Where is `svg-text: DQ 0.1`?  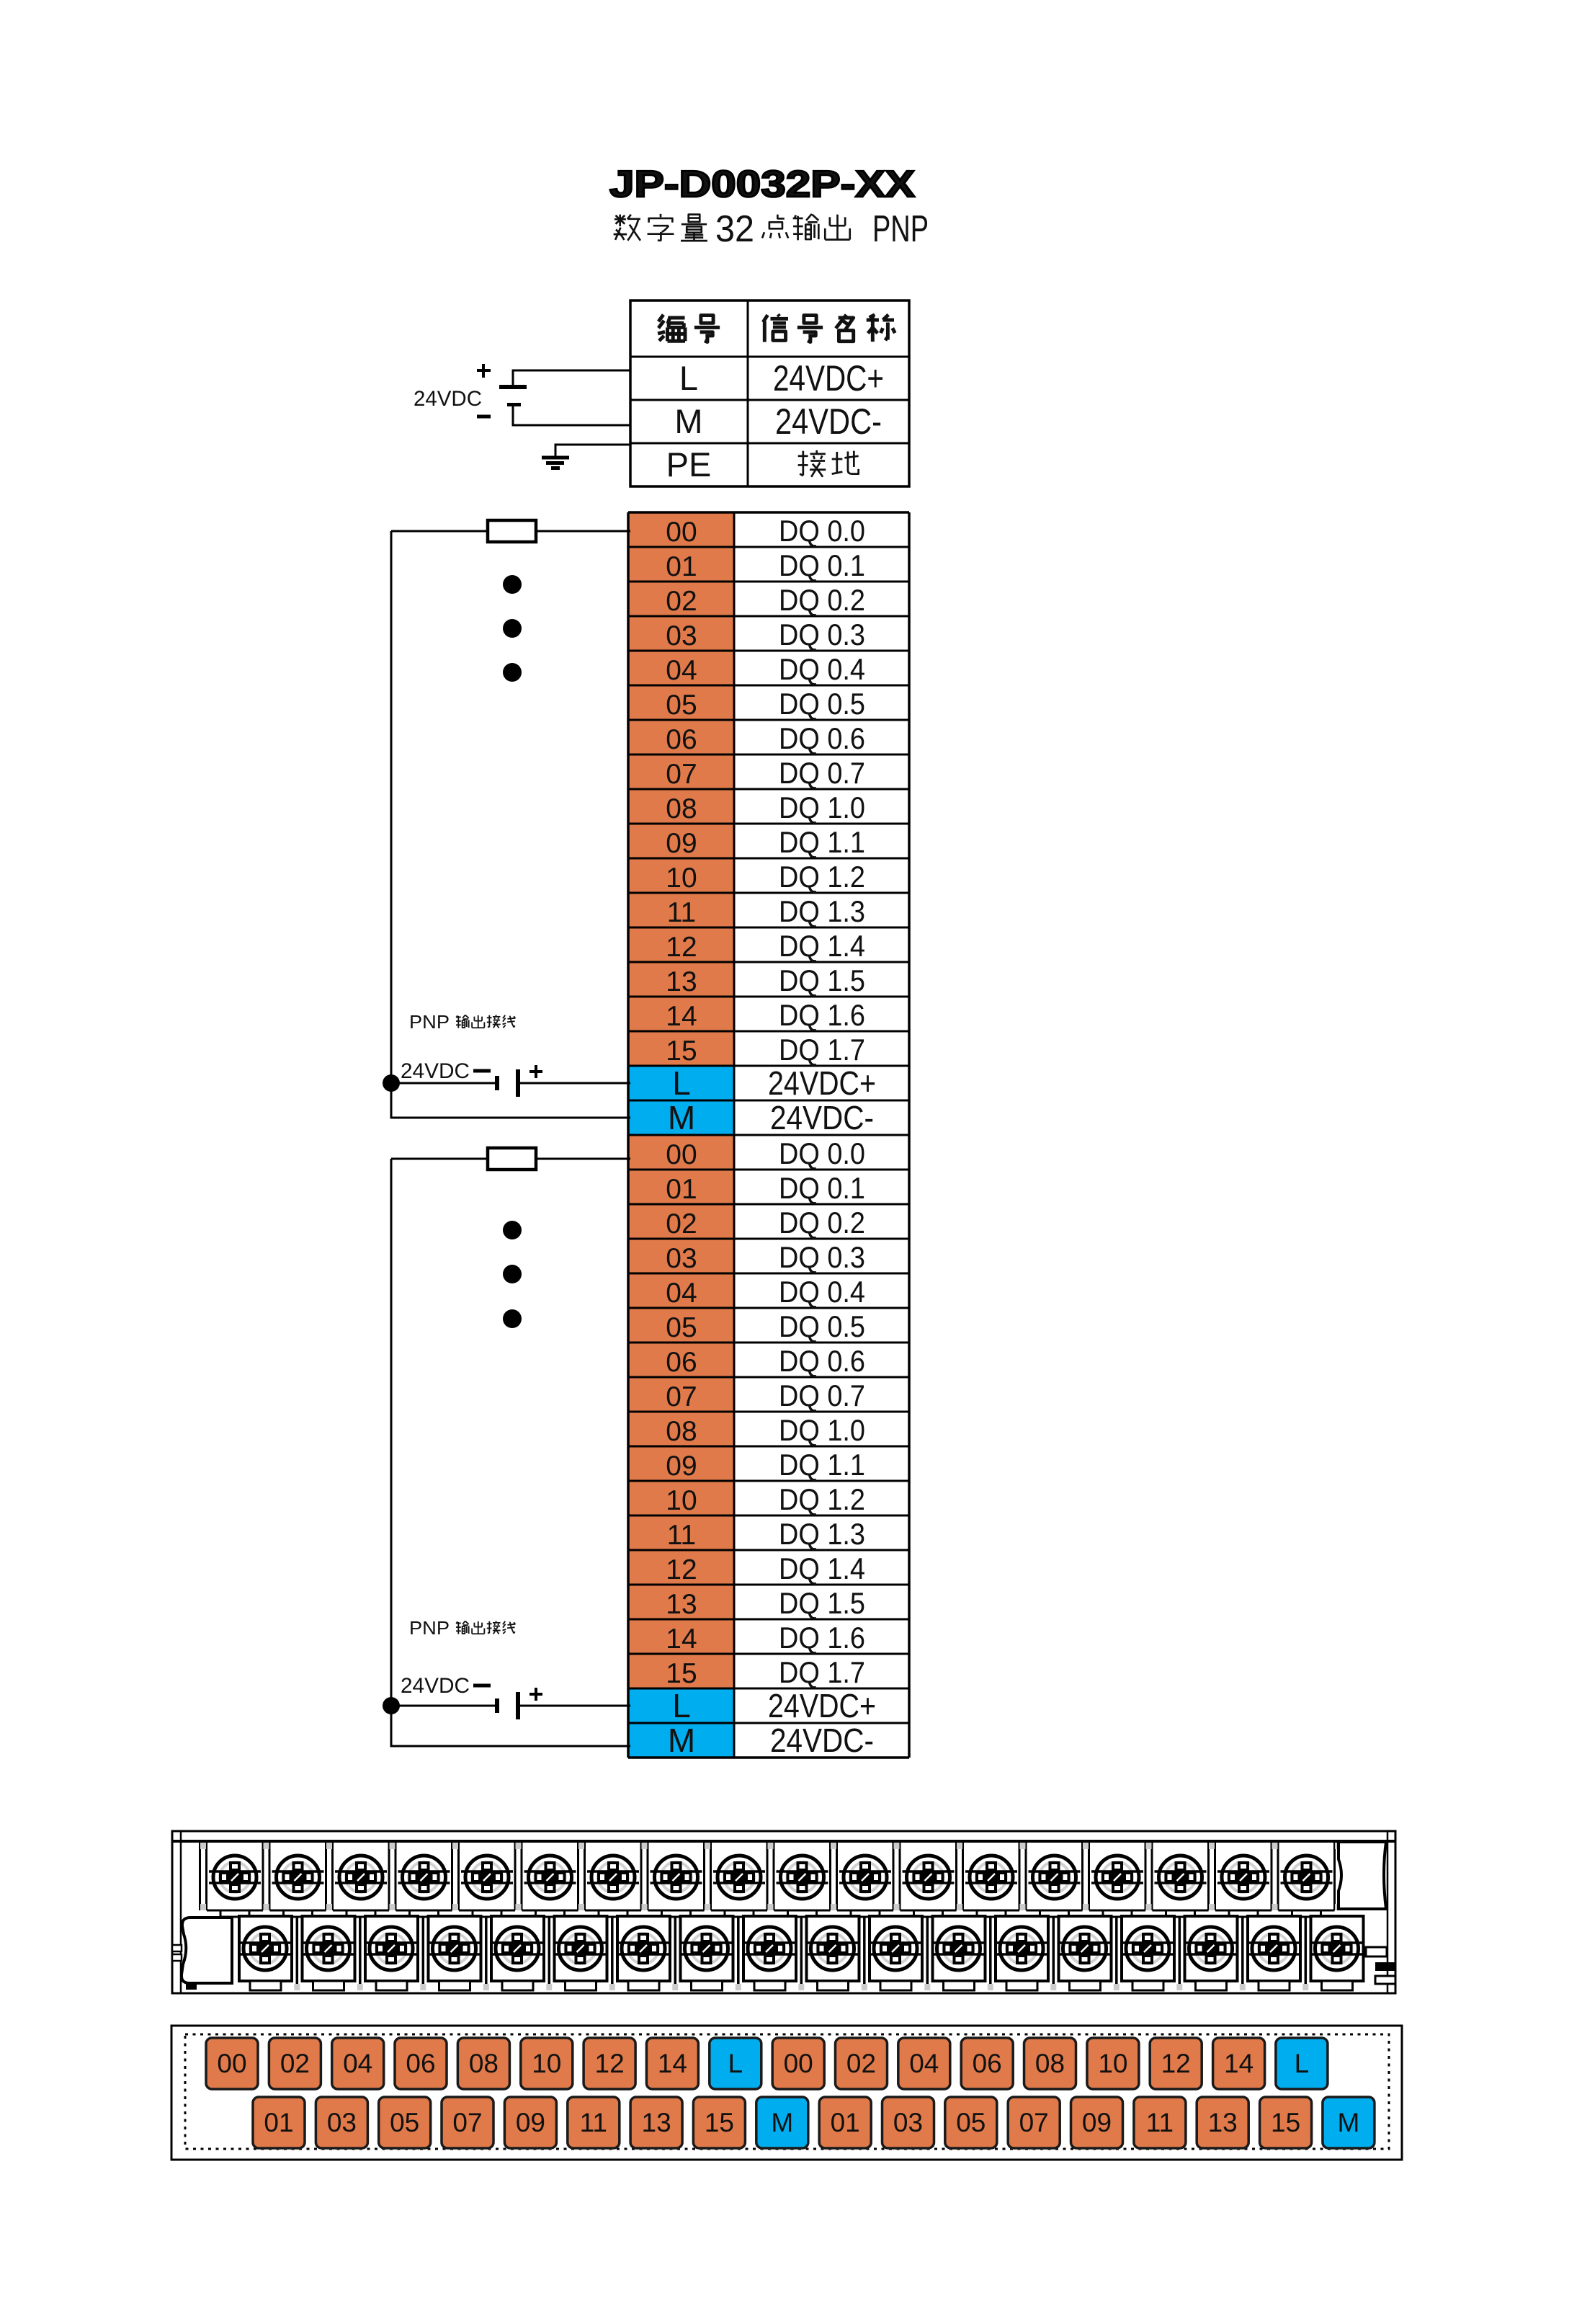 svg-text: DQ 0.1 is located at coordinates (822, 565).